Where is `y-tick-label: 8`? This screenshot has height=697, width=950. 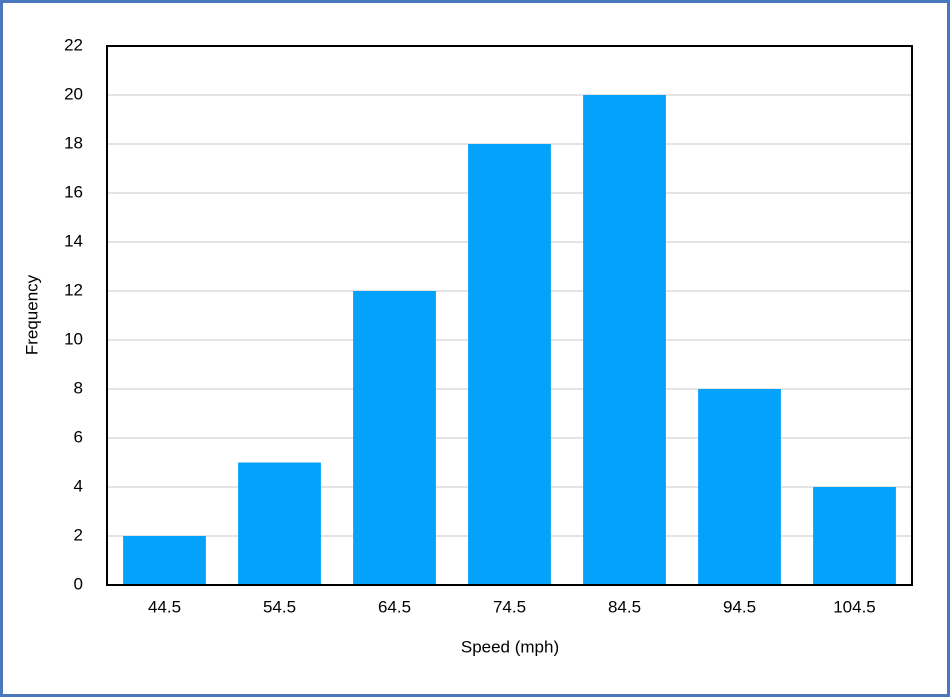
y-tick-label: 8 is located at coordinates (78, 387).